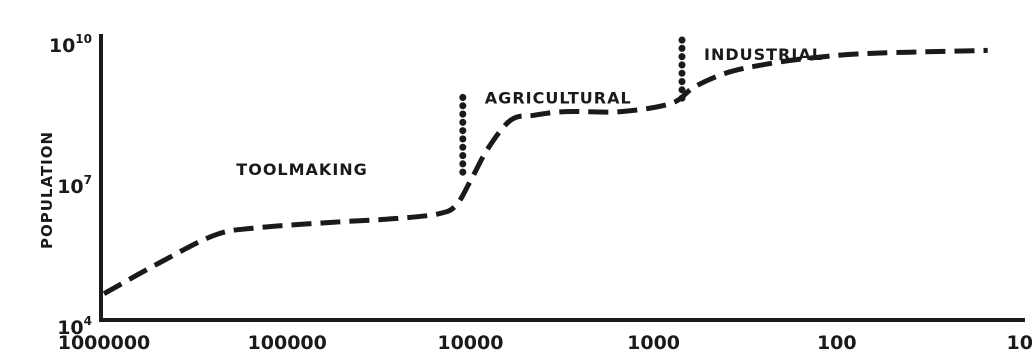 This screenshot has width=1035, height=356. Describe the element at coordinates (653, 343) in the screenshot. I see `x-tick-label: 1000` at that location.